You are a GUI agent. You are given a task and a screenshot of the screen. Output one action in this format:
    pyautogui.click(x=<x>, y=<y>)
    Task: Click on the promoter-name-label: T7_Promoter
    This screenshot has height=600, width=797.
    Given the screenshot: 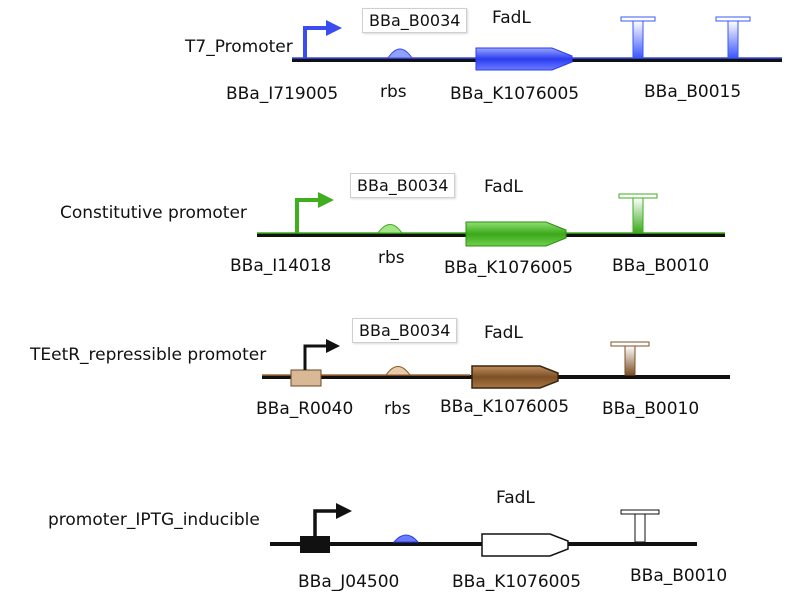 What is the action you would take?
    pyautogui.click(x=239, y=47)
    